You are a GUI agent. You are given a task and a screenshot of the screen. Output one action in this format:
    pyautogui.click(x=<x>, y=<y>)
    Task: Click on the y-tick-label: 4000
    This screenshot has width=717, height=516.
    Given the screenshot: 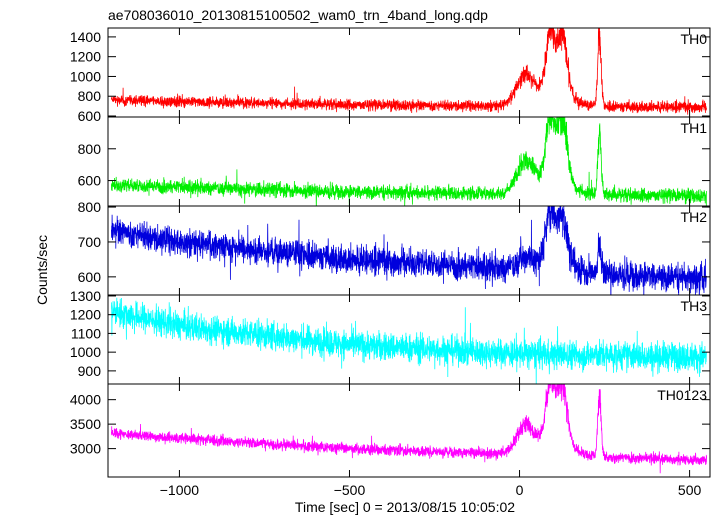 What is the action you would take?
    pyautogui.click(x=85, y=400)
    